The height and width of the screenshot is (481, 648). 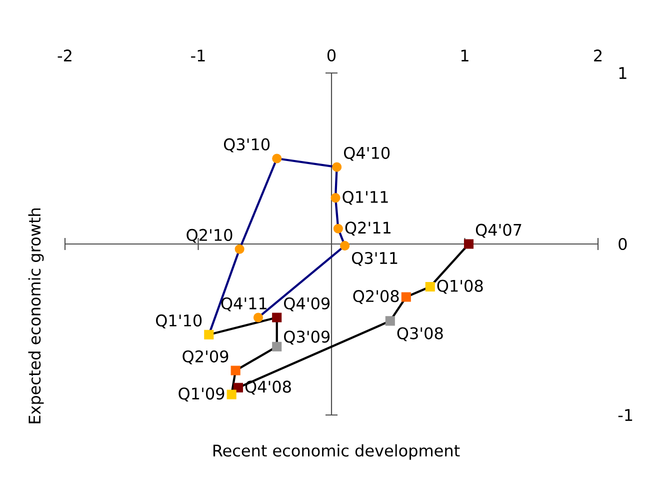 I want to click on annotation: Q2'09, so click(x=205, y=357).